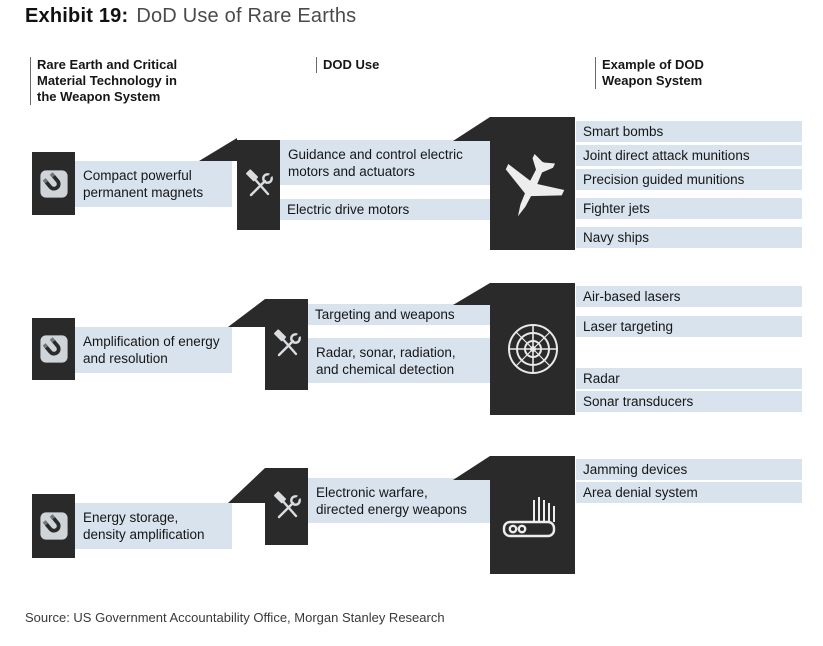  What do you see at coordinates (385, 209) in the screenshot?
I see `dod-use-label: Electric drive motors` at bounding box center [385, 209].